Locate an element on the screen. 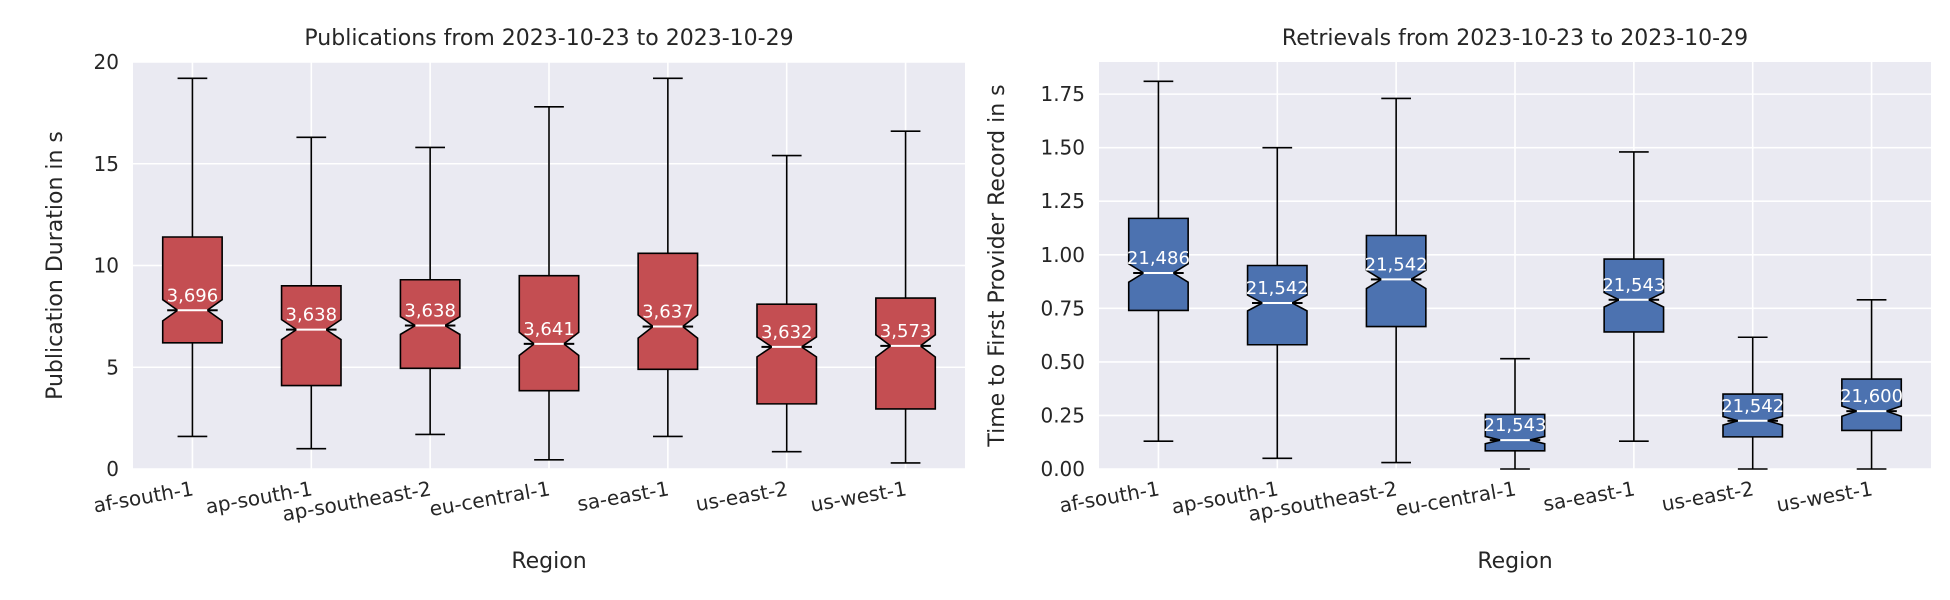  count-label: 3,632 is located at coordinates (787, 332).